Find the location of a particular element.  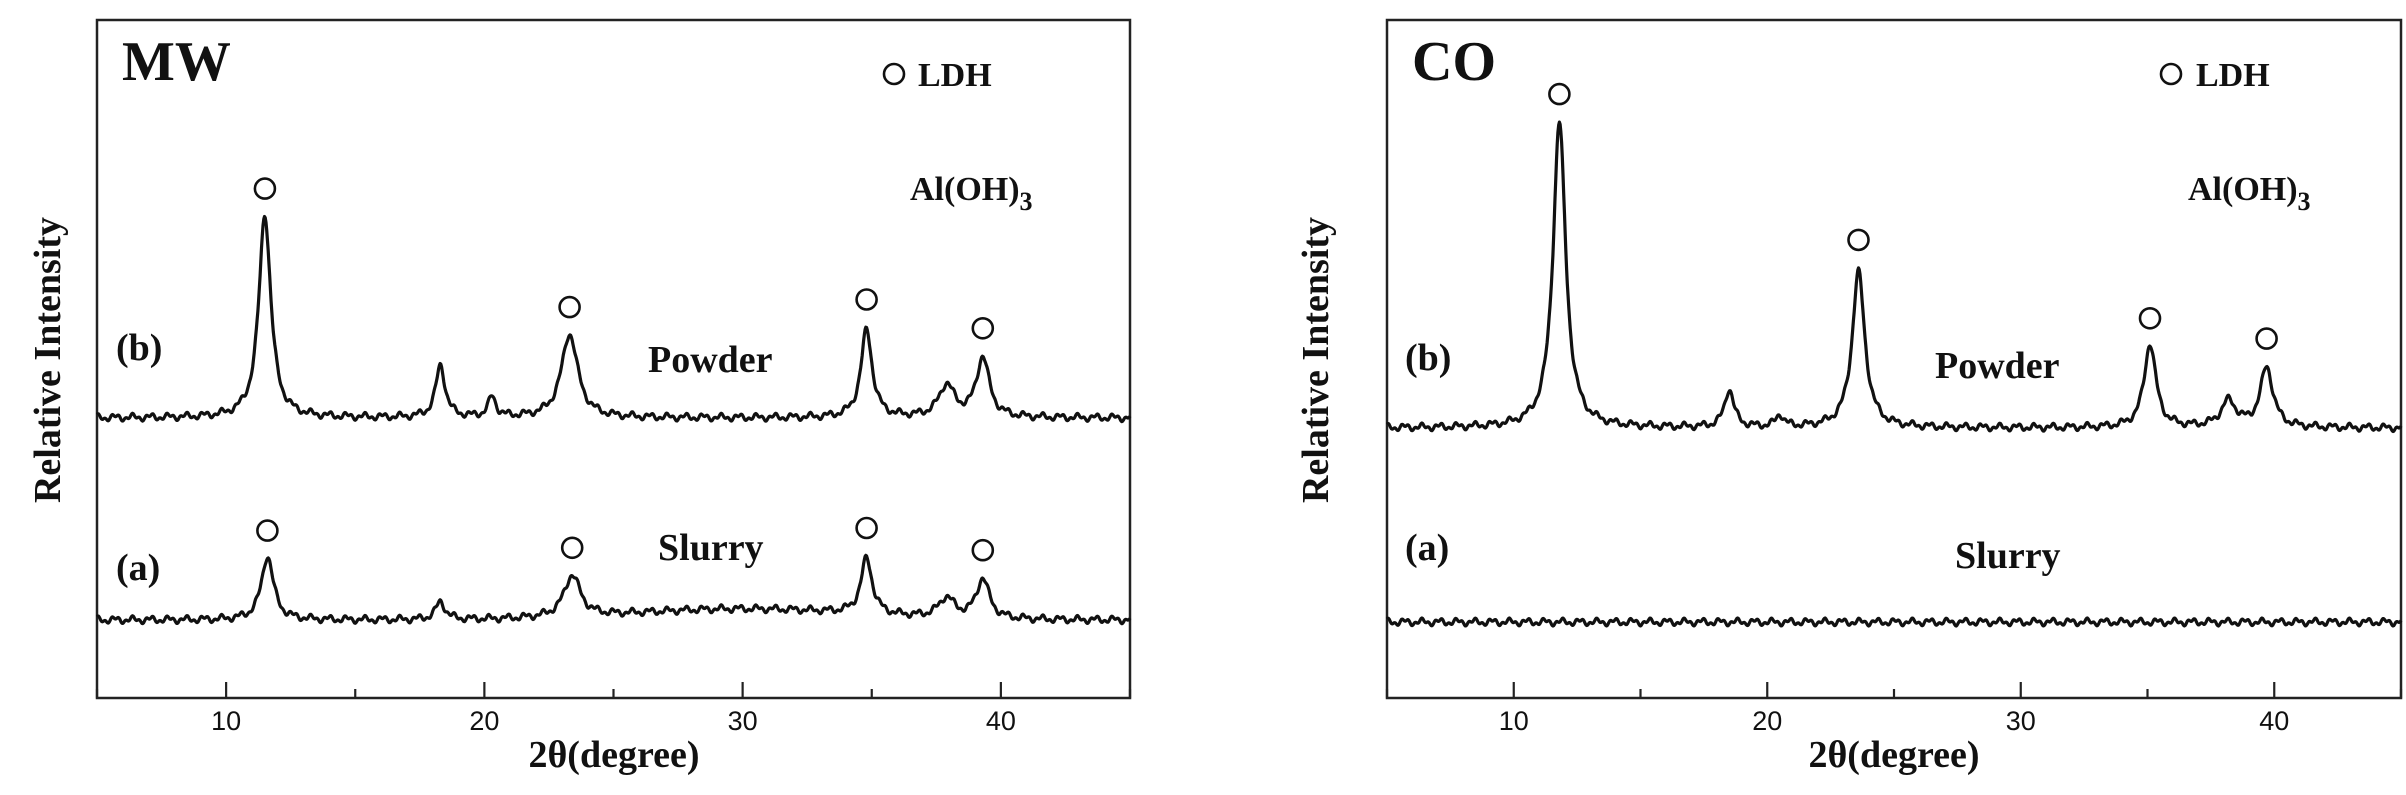

panel-label: CO is located at coordinates (1454, 62).